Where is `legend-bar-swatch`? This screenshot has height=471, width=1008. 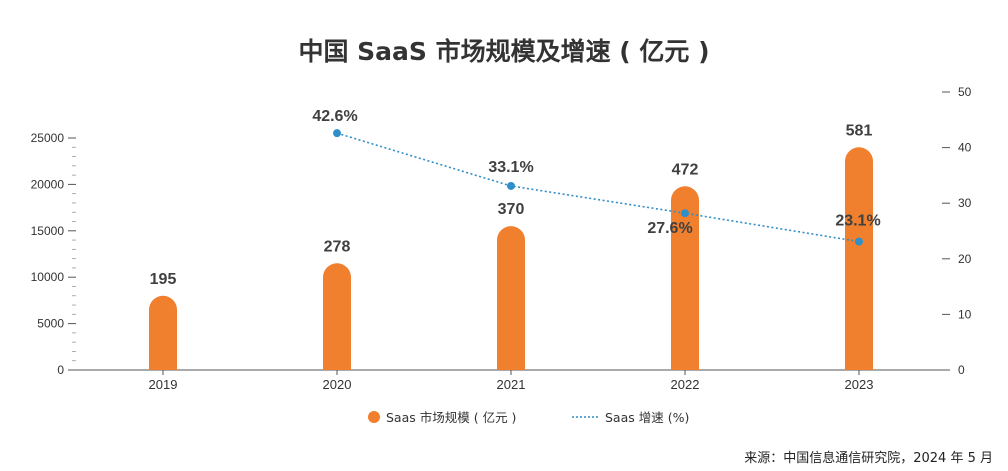
legend-bar-swatch is located at coordinates (374, 417).